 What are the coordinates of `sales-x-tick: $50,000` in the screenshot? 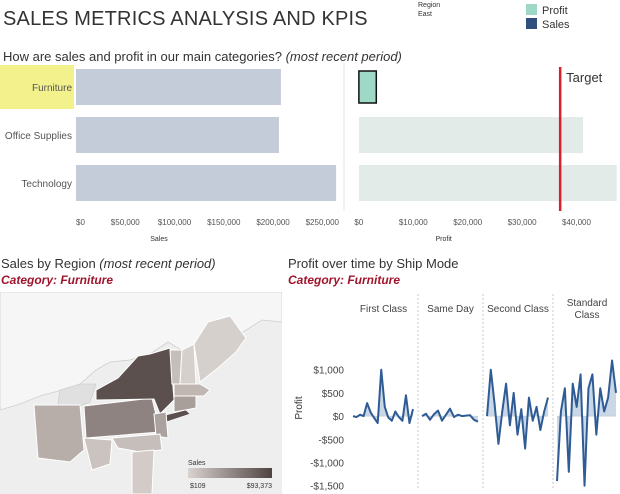 It's located at (125, 222).